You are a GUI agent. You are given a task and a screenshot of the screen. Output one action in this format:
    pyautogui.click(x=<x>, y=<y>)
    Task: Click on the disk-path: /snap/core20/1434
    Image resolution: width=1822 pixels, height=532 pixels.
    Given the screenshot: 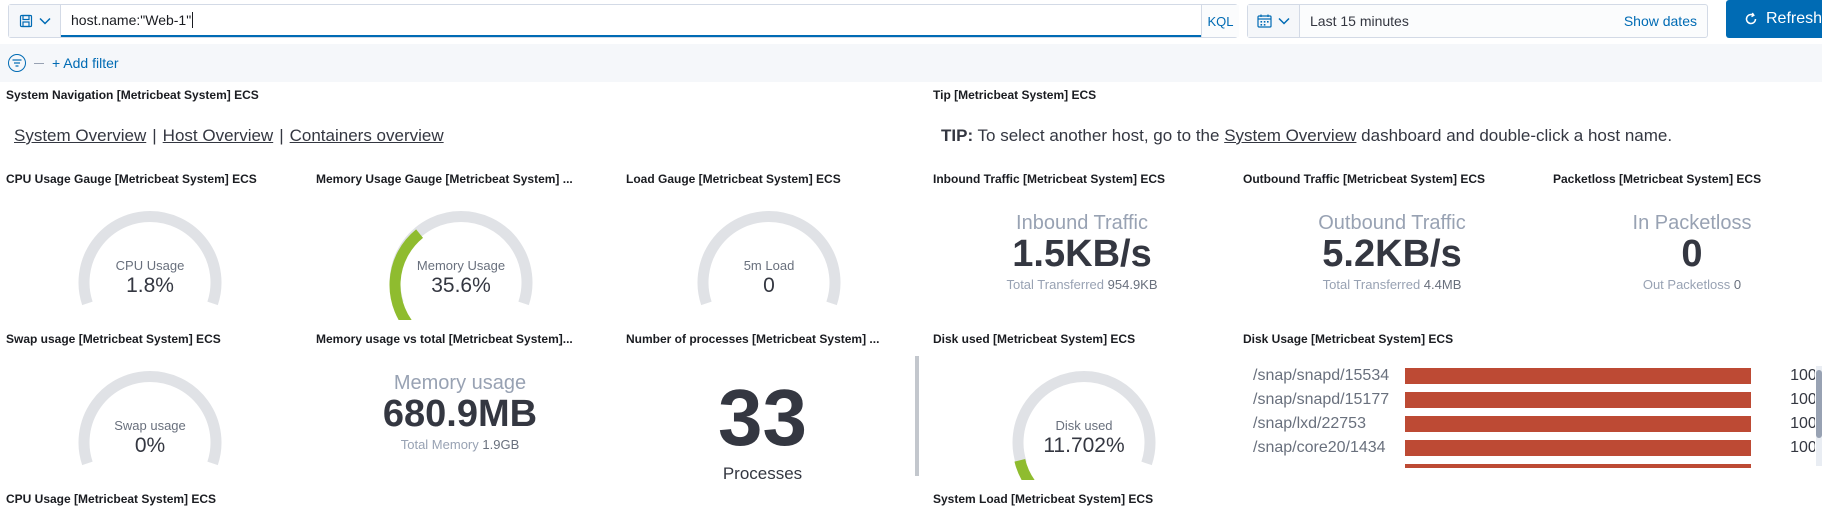 What is the action you would take?
    pyautogui.click(x=1319, y=447)
    